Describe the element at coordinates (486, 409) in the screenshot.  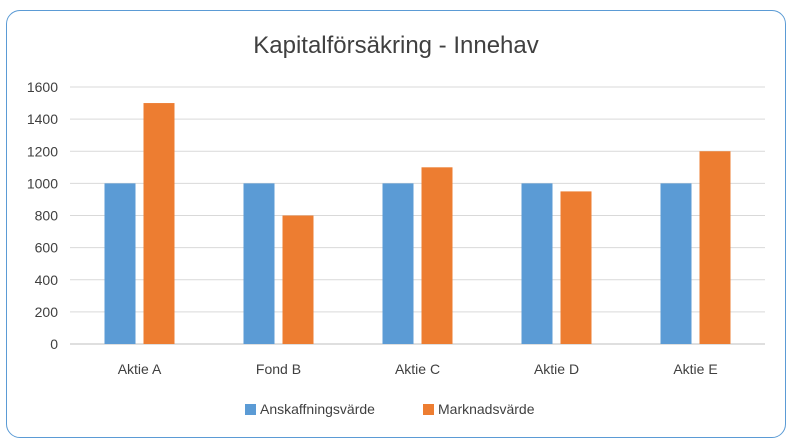
I see `legend-label: Marknadsvärde` at that location.